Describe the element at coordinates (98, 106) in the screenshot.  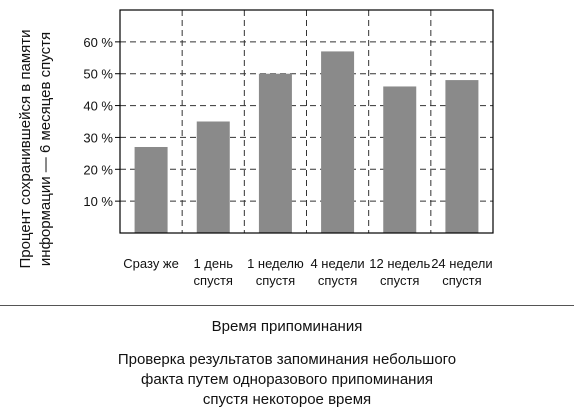
I see `y-tick-label-4: 40 %` at that location.